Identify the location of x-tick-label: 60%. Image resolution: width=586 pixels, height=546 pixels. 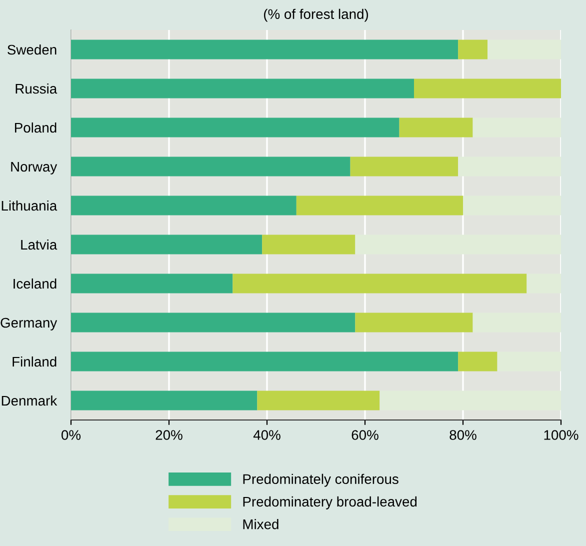
(365, 435).